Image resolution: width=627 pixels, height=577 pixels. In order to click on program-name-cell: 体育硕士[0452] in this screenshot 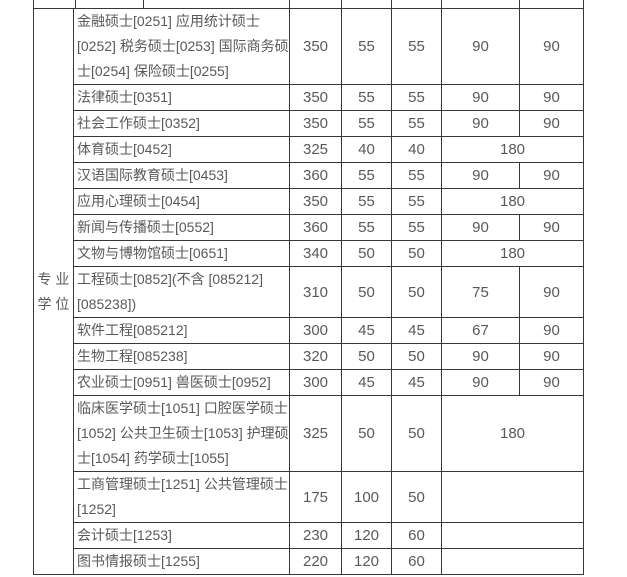, I will do `click(182, 150)`.